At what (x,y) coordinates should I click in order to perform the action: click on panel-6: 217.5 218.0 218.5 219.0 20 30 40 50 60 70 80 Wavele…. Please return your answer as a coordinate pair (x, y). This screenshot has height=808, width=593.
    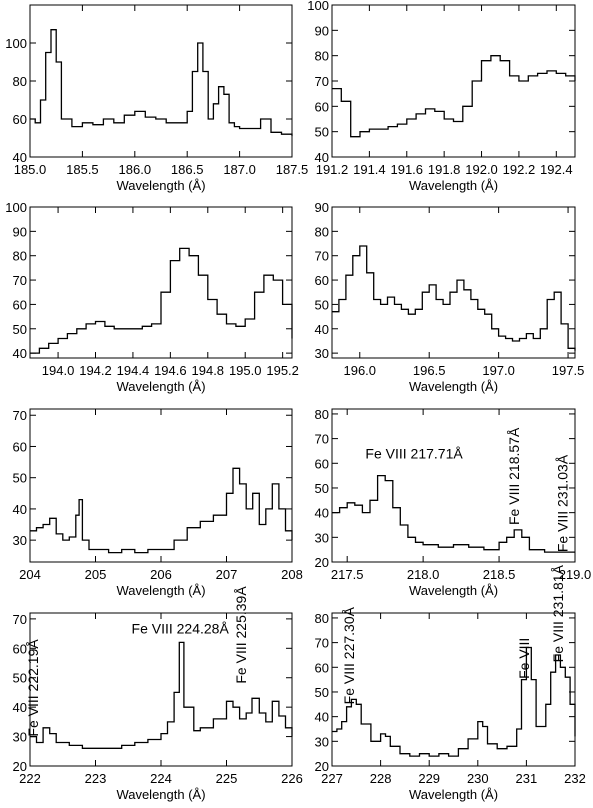
    Looking at the image, I should click on (453, 502).